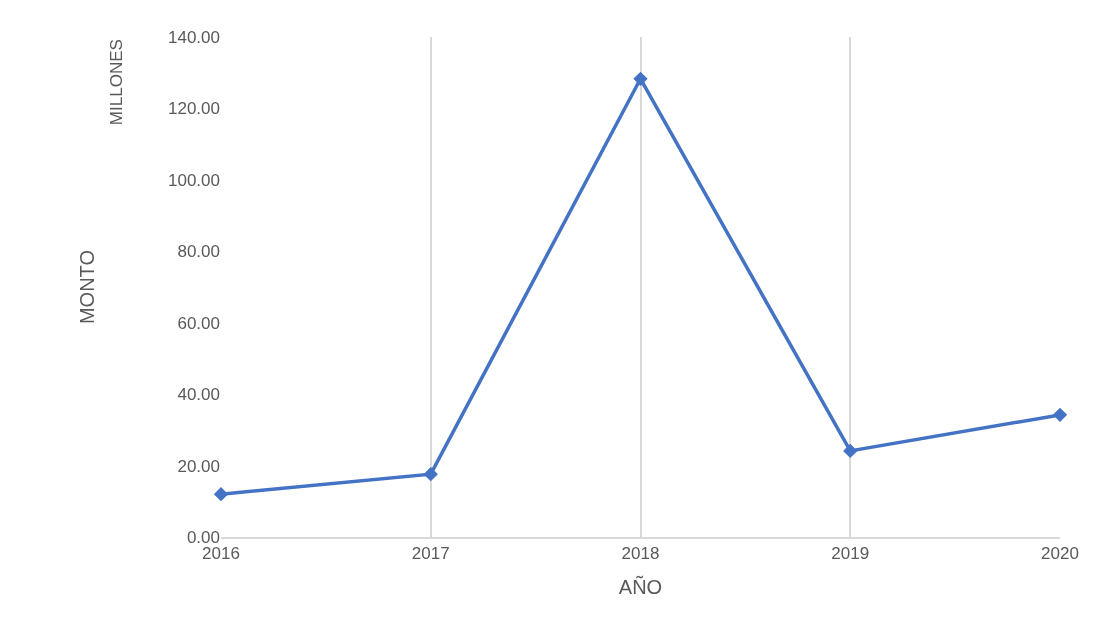 Image resolution: width=1107 pixels, height=644 pixels. What do you see at coordinates (198, 252) in the screenshot?
I see `y-tick-label: 80.00` at bounding box center [198, 252].